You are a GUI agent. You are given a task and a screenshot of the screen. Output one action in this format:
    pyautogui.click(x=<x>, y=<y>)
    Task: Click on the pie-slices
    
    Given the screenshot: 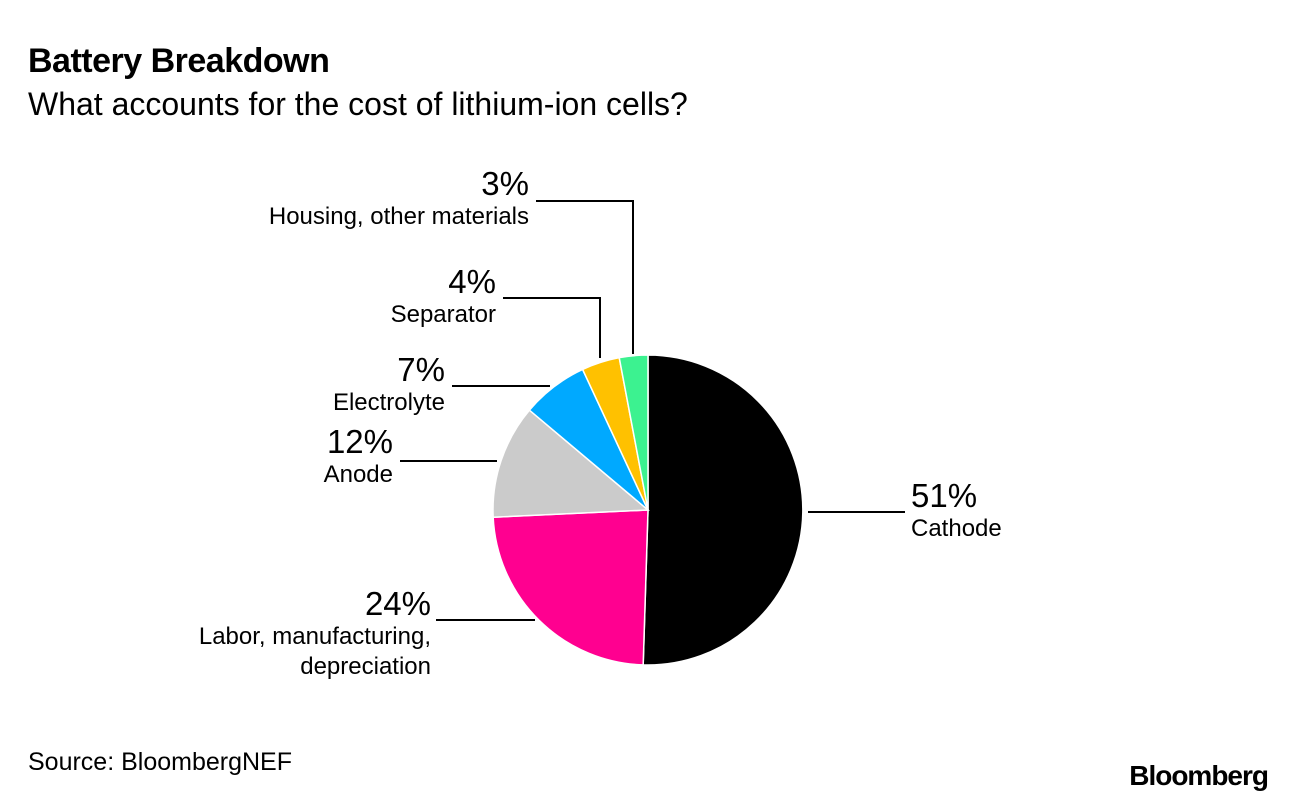 What is the action you would take?
    pyautogui.click(x=648, y=510)
    